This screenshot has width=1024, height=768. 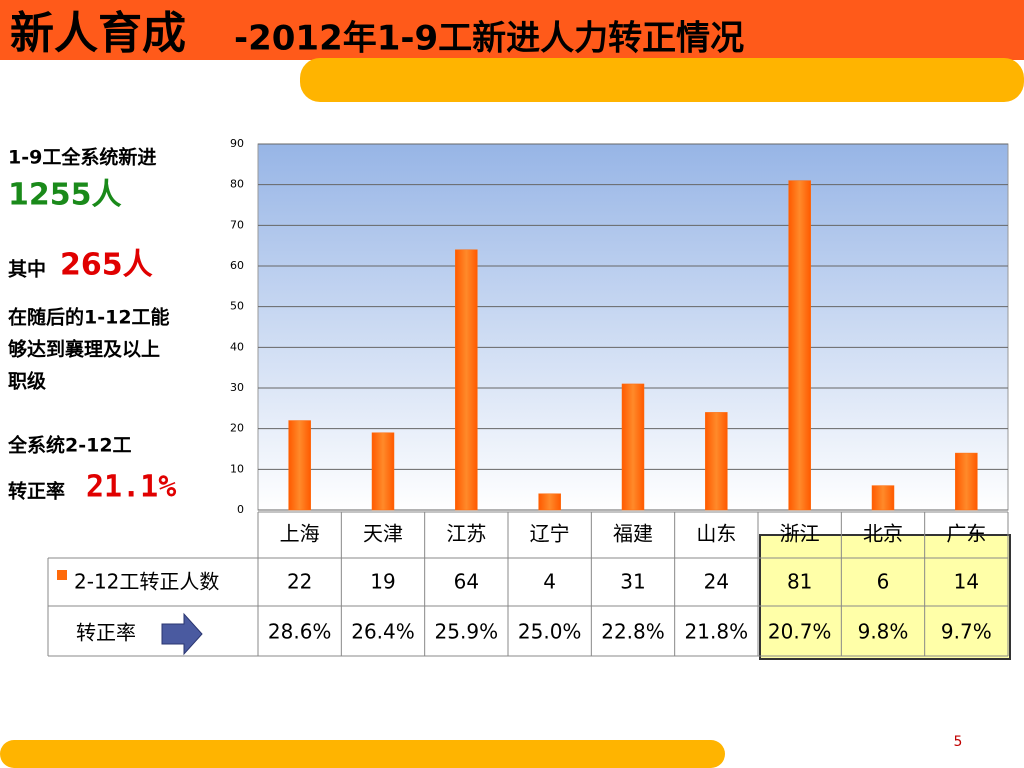 I want to click on y-tick-label: 0, so click(x=240, y=509).